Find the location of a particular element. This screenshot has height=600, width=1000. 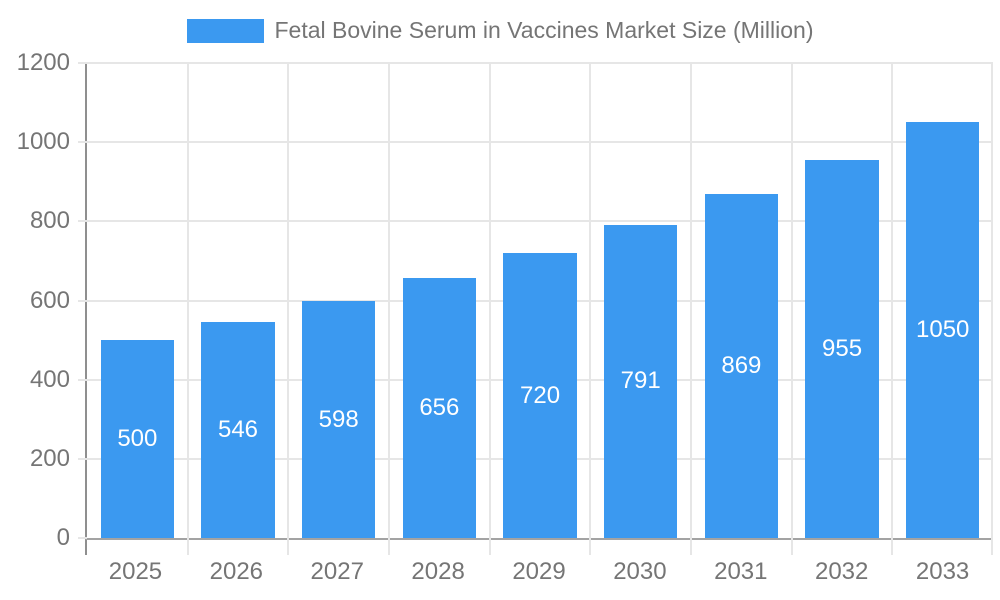

x-axis-label: 2028 is located at coordinates (438, 571).